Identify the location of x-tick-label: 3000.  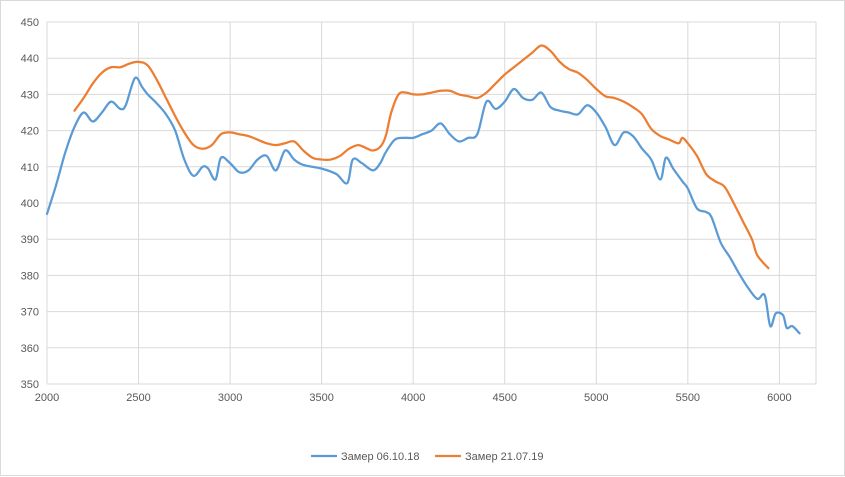
(230, 398).